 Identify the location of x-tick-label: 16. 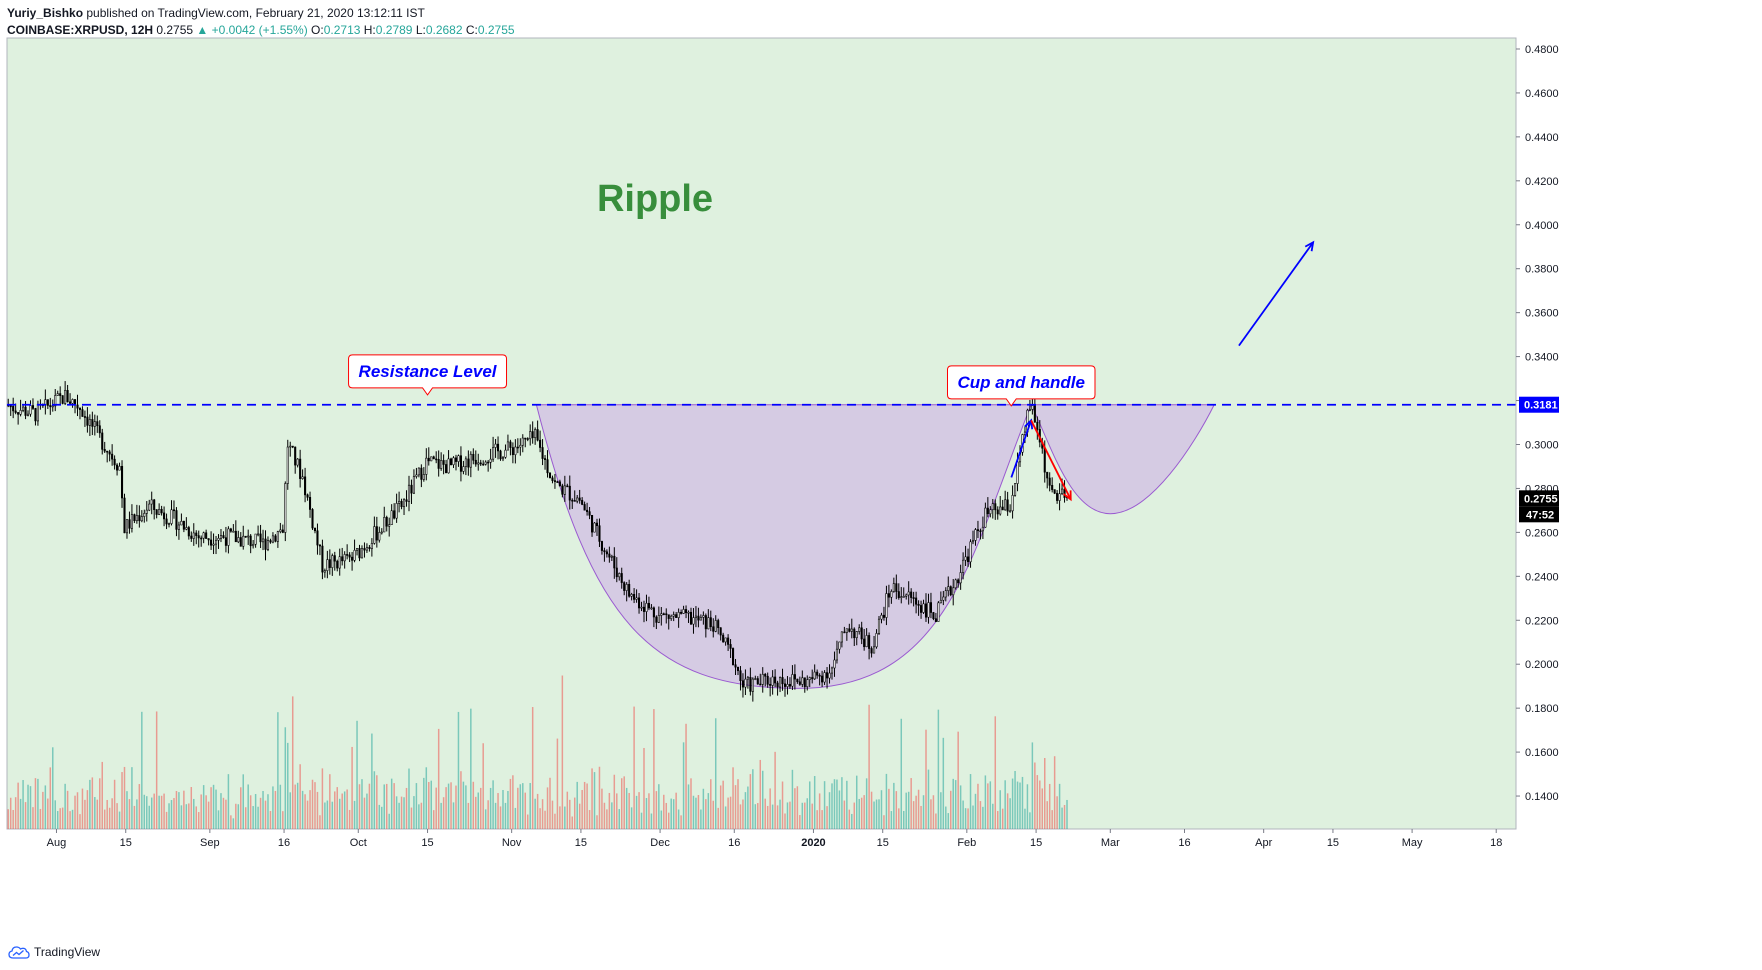
(1184, 843).